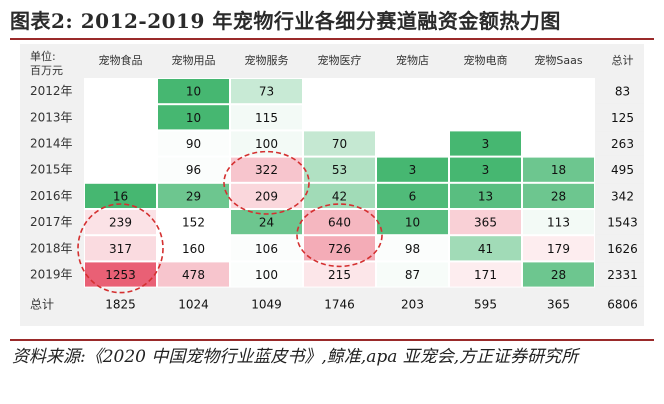 The width and height of the screenshot is (664, 404). What do you see at coordinates (623, 60) in the screenshot?
I see `column-header: 总计` at bounding box center [623, 60].